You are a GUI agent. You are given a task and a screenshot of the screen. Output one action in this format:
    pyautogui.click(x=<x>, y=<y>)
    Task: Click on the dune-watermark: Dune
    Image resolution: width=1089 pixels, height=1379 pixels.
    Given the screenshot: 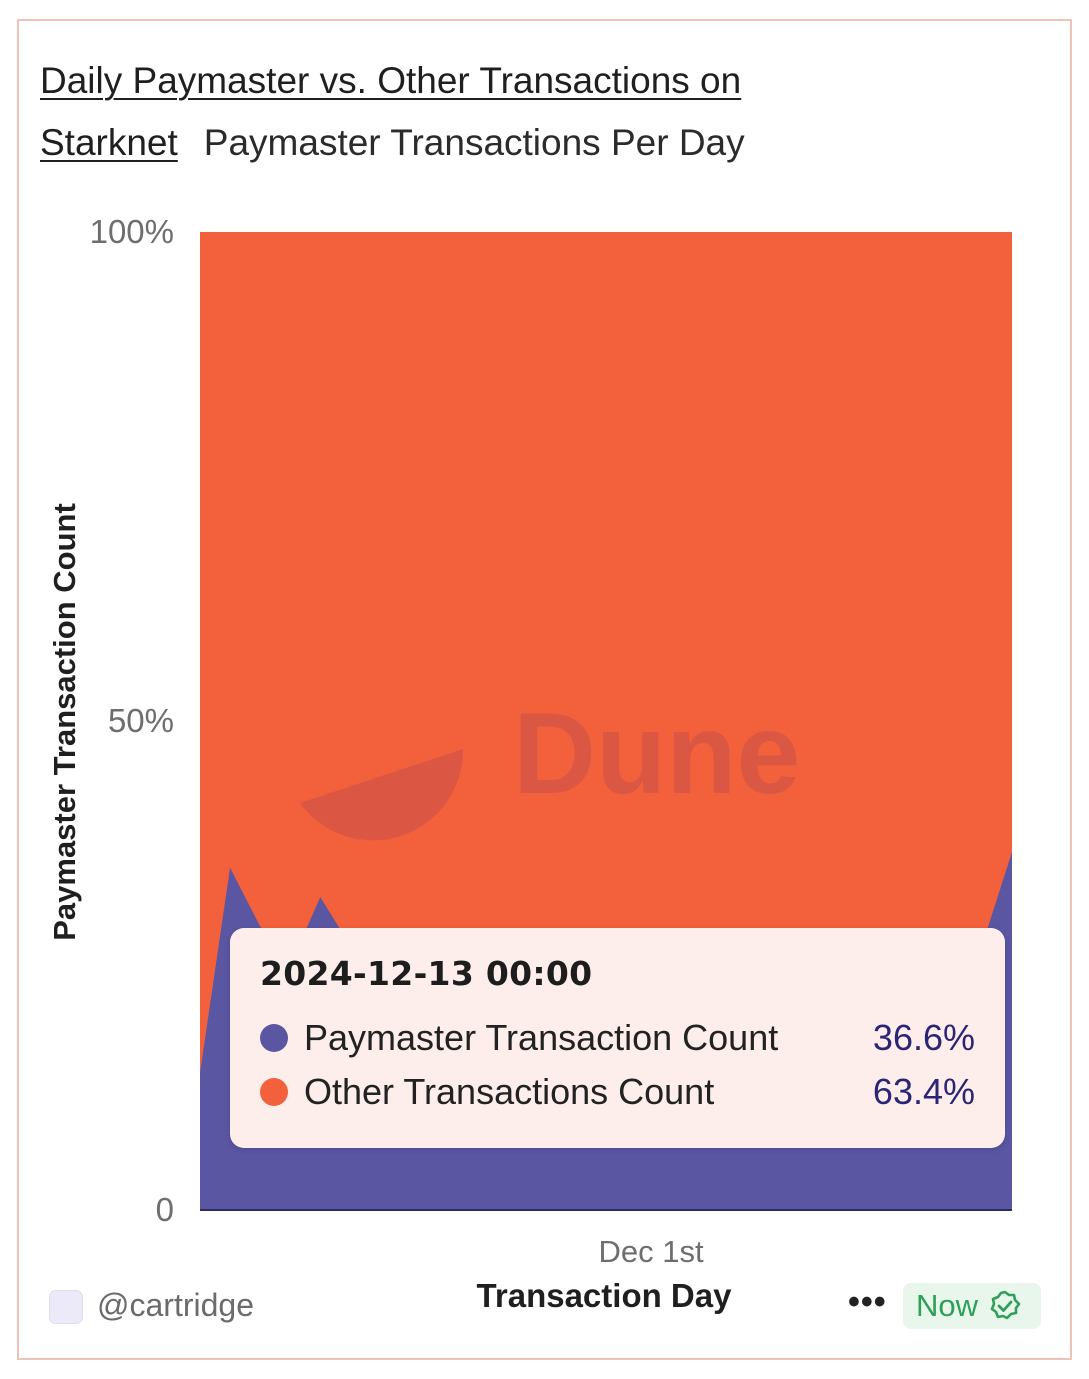 What is the action you would take?
    pyautogui.click(x=550, y=765)
    